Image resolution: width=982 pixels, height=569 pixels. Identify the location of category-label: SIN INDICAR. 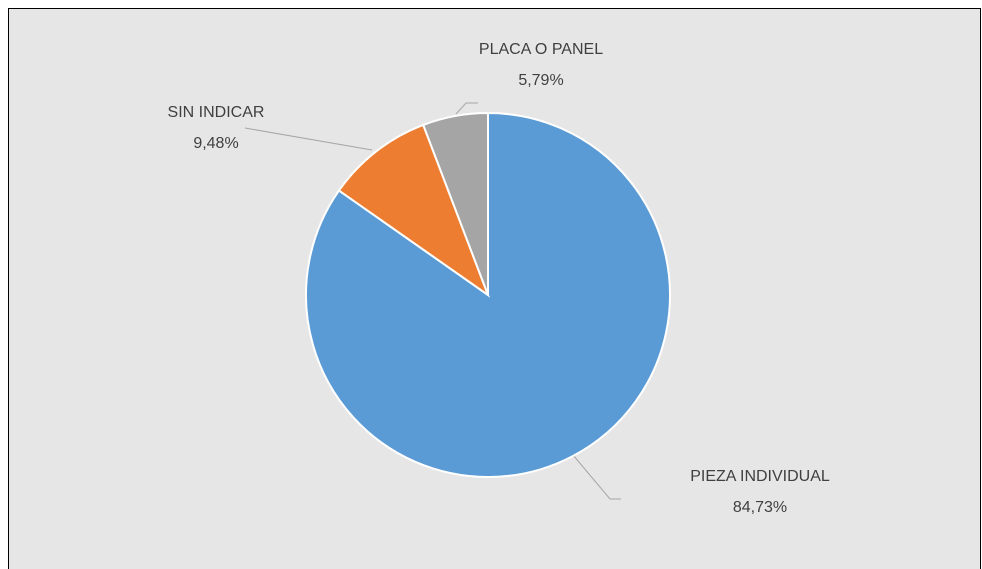
(216, 112).